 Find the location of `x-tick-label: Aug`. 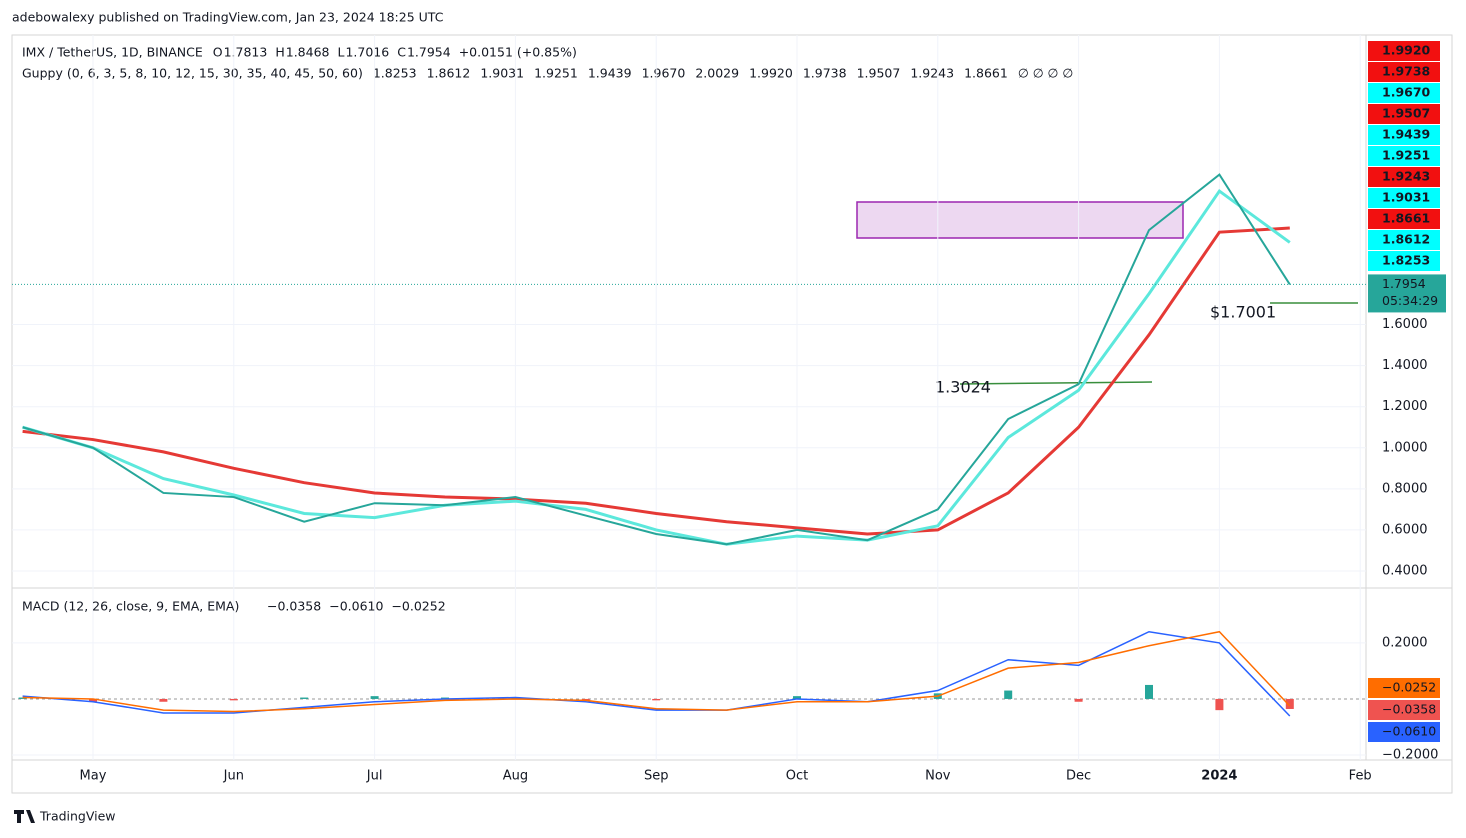

x-tick-label: Aug is located at coordinates (515, 776).